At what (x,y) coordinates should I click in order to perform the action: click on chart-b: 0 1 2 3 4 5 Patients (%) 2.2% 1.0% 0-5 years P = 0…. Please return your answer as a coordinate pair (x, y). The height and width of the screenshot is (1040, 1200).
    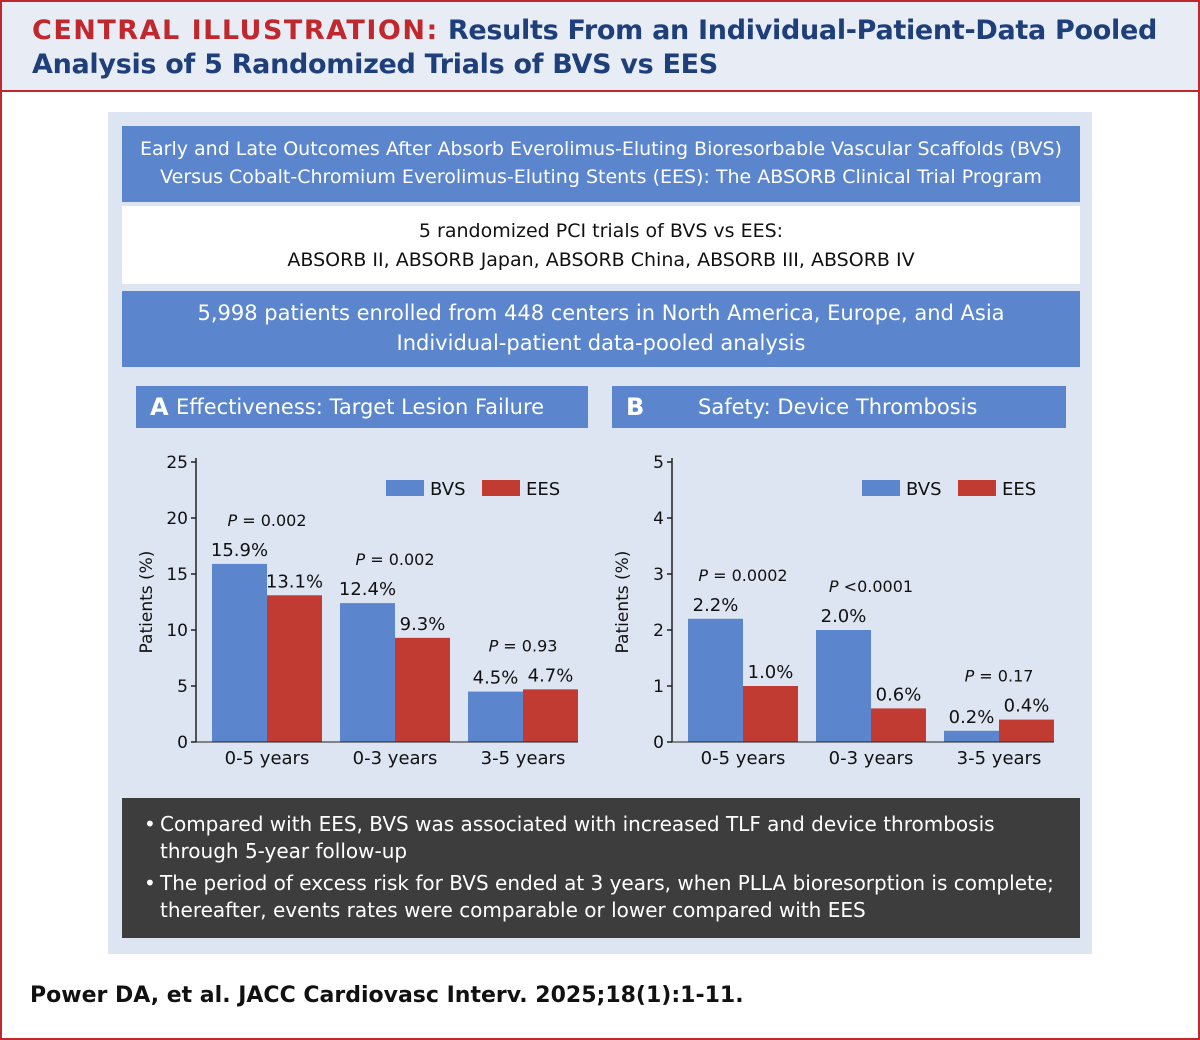
    Looking at the image, I should click on (833, 611).